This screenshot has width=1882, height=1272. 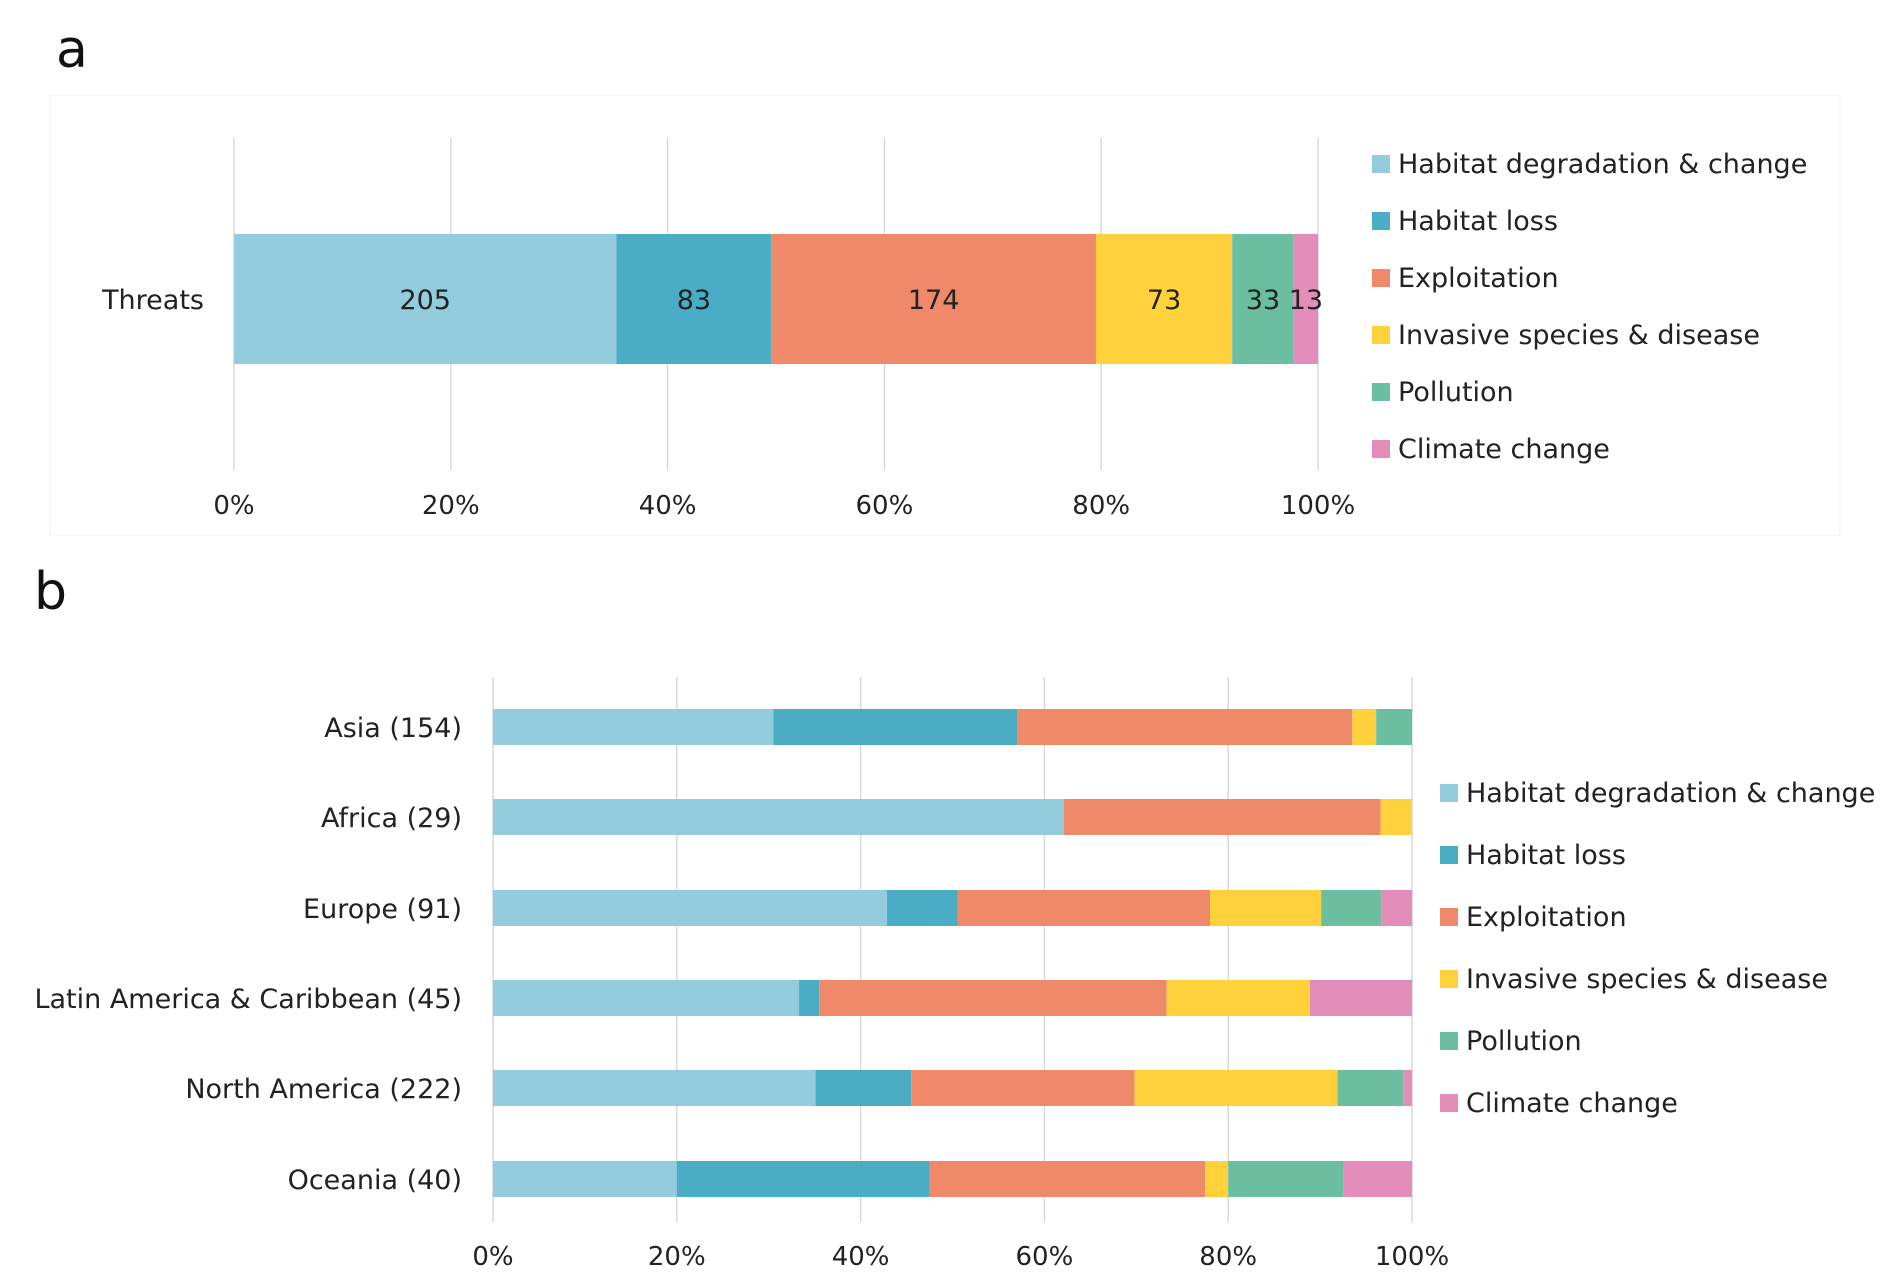 I want to click on data-label: 73, so click(x=1164, y=300).